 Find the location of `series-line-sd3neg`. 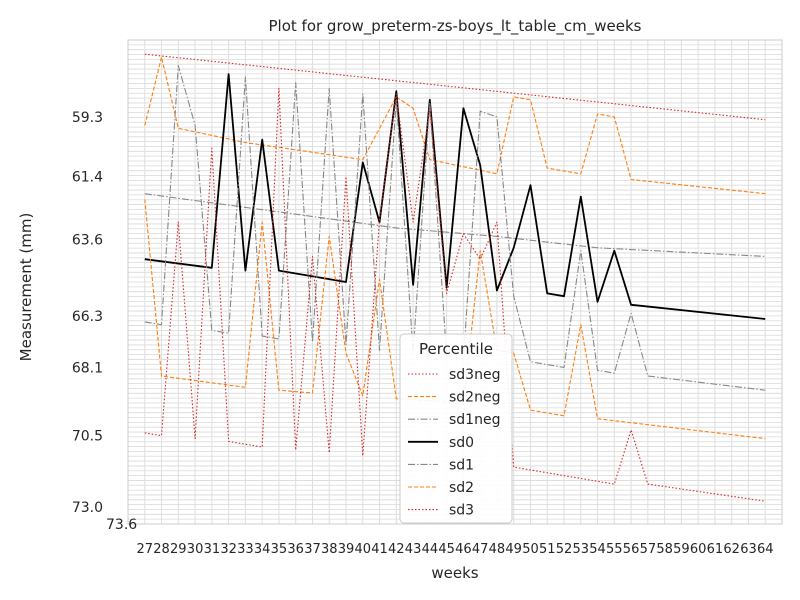

series-line-sd3neg is located at coordinates (455, 87).